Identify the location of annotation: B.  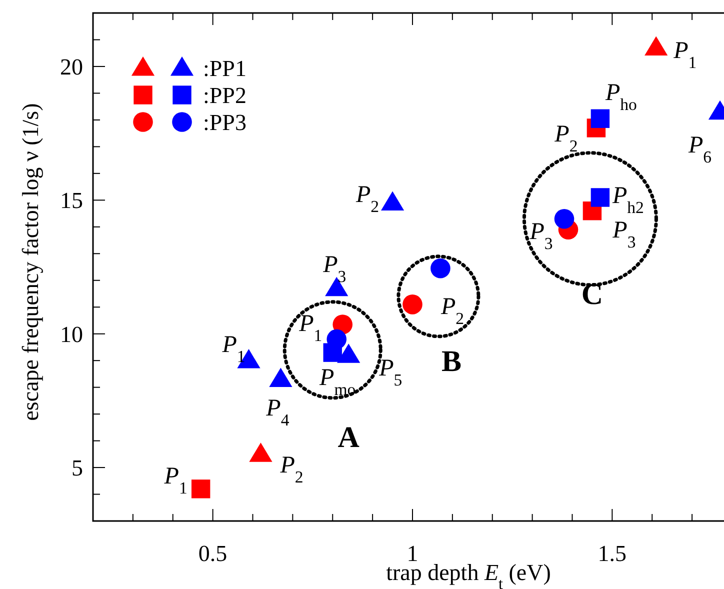
(451, 361).